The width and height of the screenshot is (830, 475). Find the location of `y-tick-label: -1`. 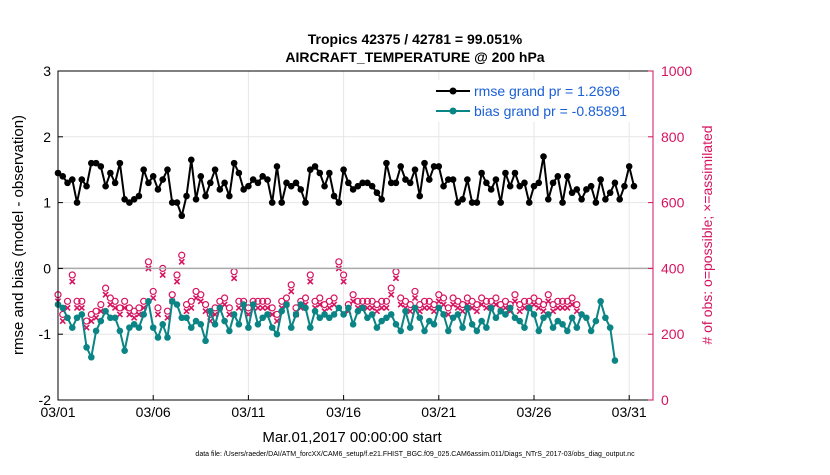

y-tick-label: -1 is located at coordinates (45, 334).